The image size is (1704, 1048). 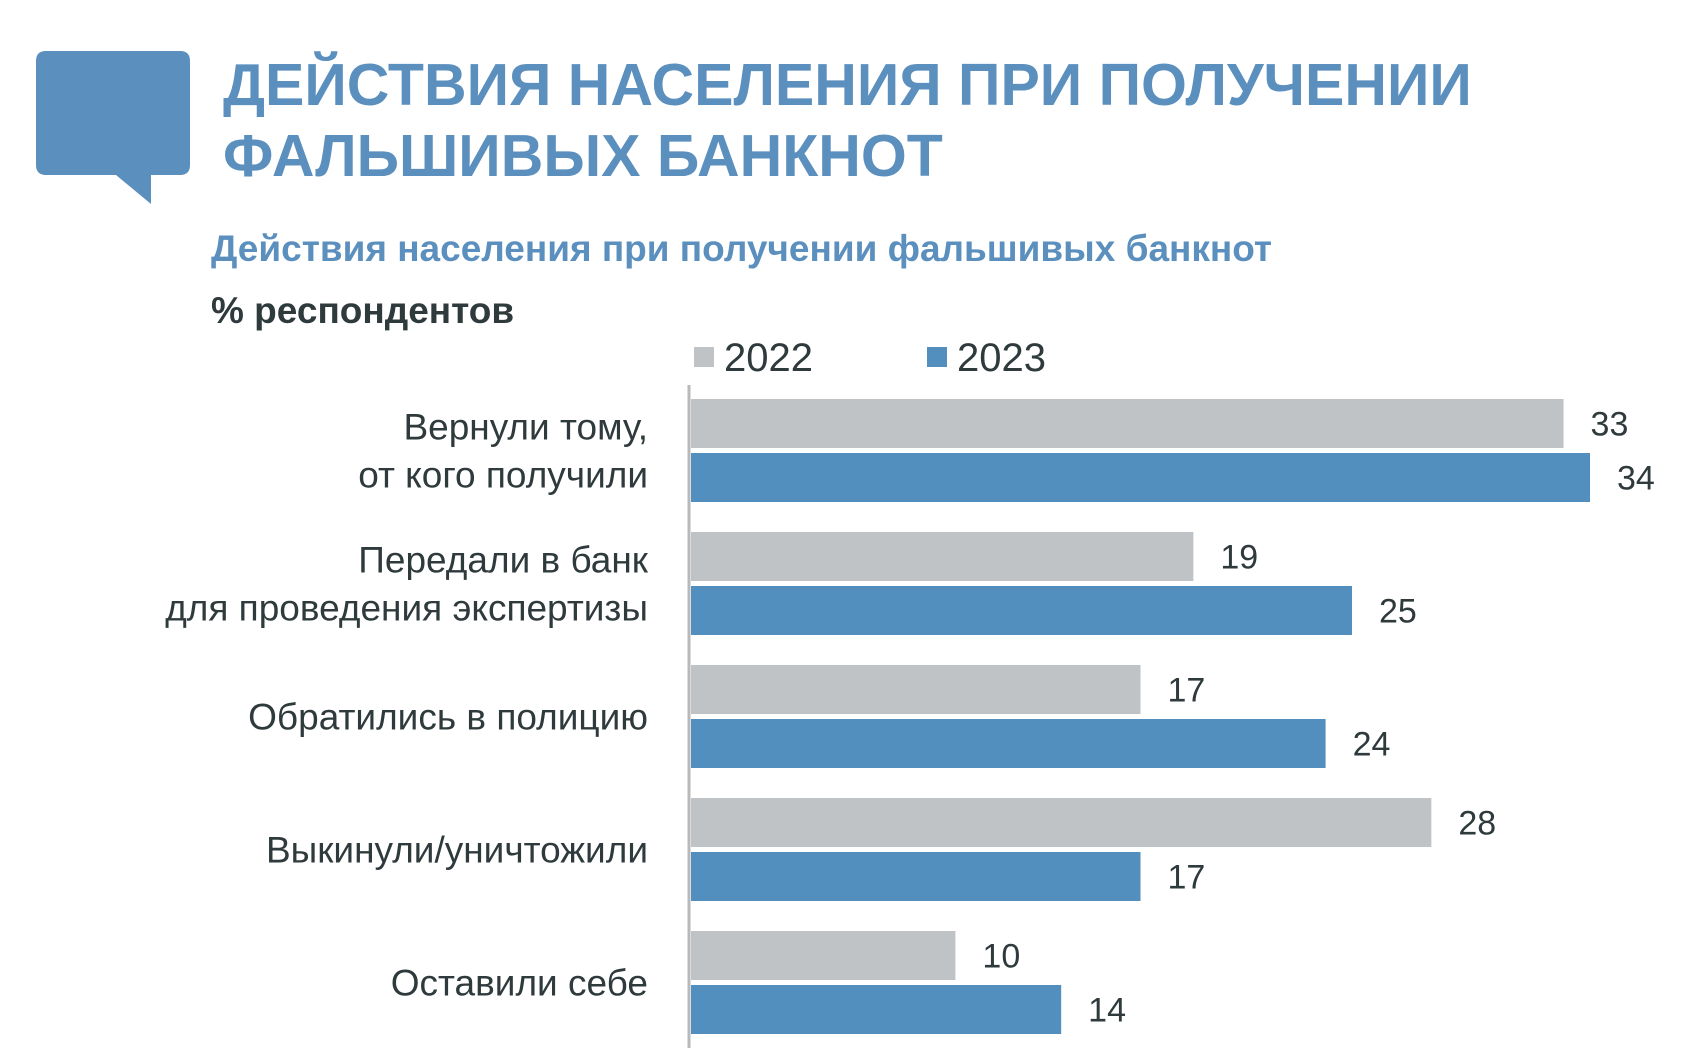 I want to click on data-label-2023-4: 17, so click(x=1187, y=878).